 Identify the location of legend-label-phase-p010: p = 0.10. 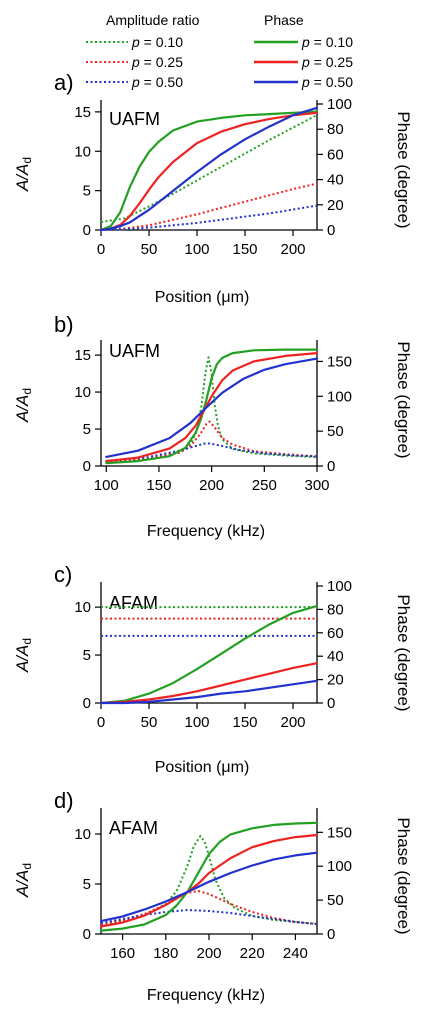
(327, 42).